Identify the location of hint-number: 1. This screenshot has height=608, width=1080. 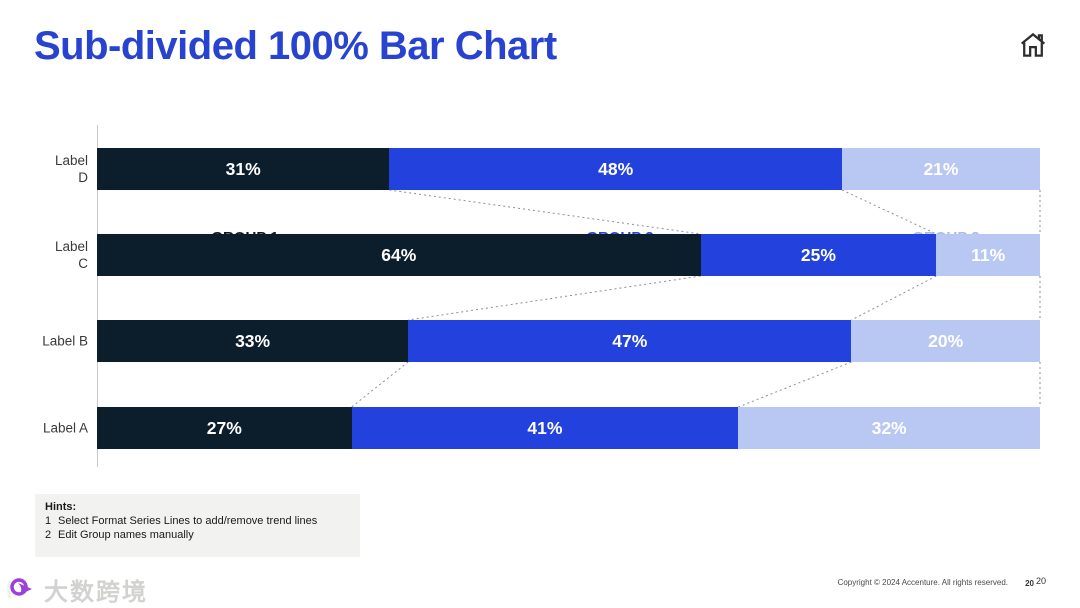
(48, 521).